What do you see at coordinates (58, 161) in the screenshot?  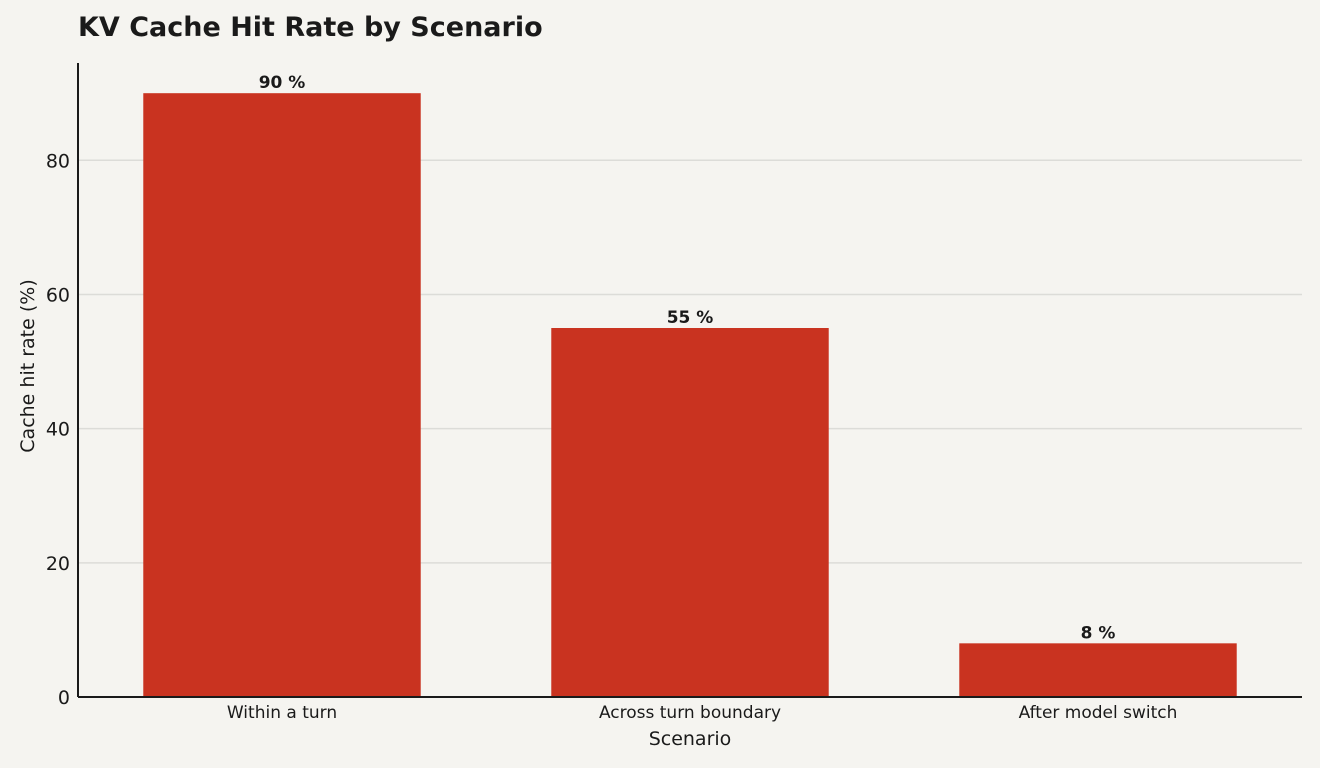 I see `y-tick-label: 80` at bounding box center [58, 161].